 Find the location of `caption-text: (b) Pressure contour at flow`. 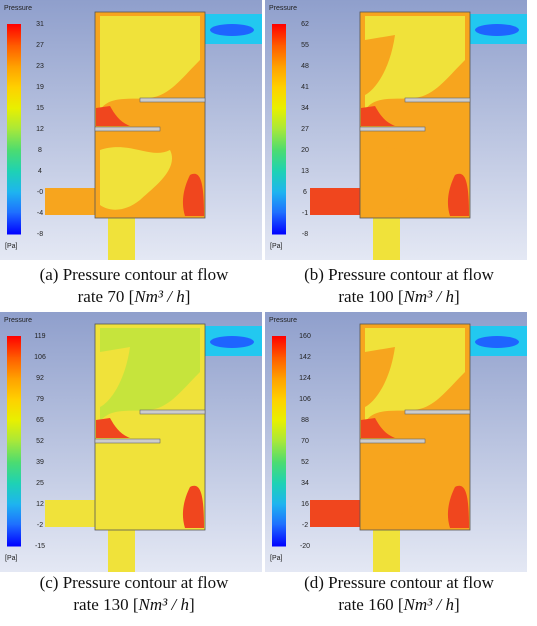

caption-text: (b) Pressure contour at flow is located at coordinates (399, 274).